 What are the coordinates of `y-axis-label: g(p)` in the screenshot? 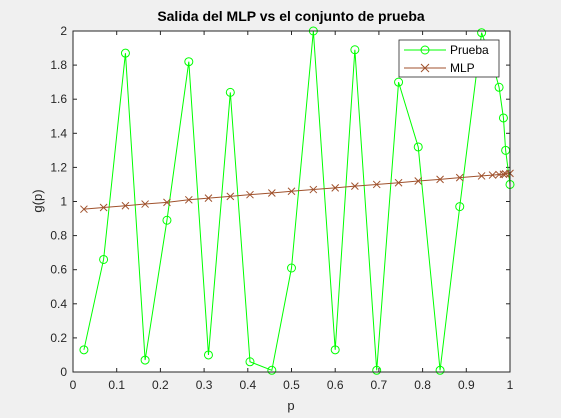 It's located at (37, 200).